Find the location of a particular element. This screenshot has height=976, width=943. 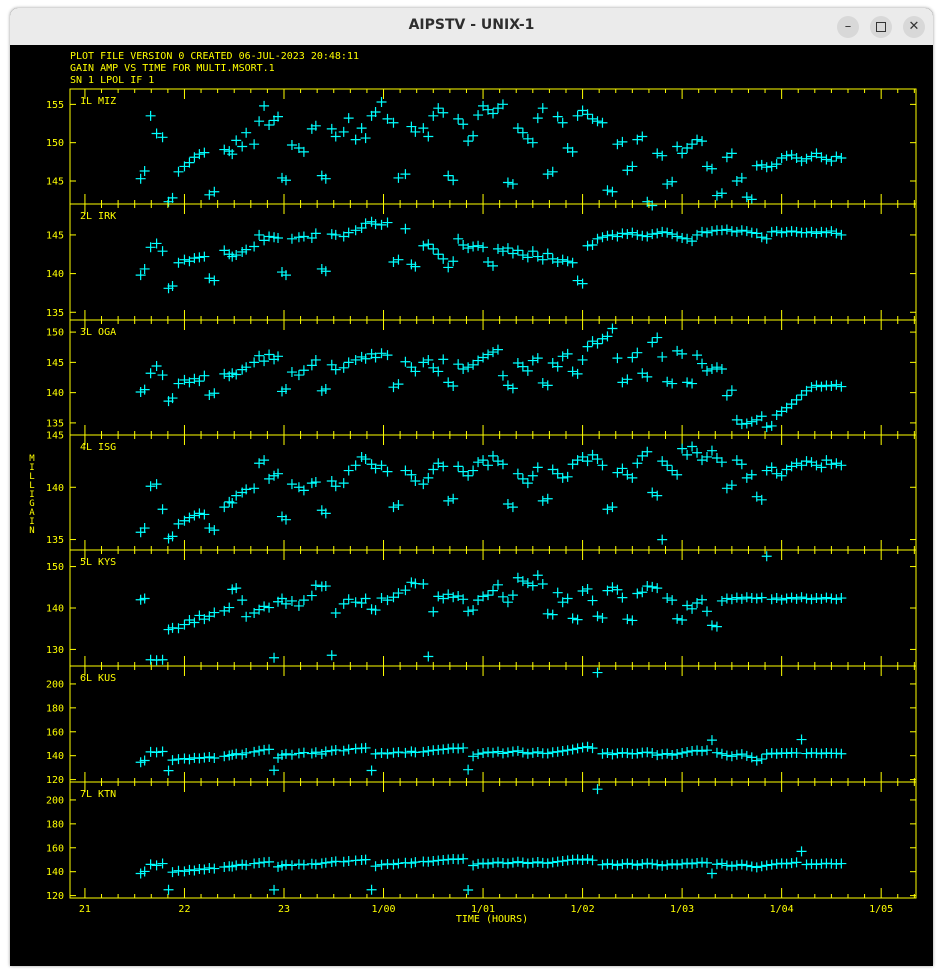

title-bar: AIPSTV - UNIX-1 – ✕ is located at coordinates (471, 27).